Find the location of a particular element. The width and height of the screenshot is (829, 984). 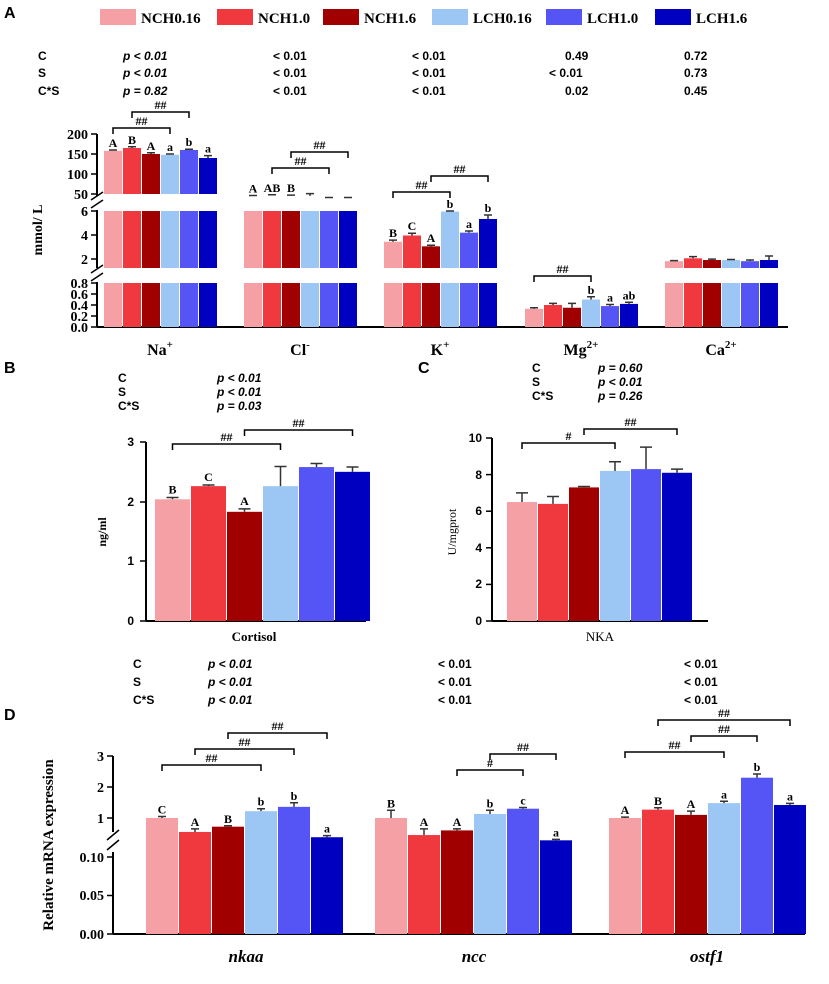

c-error-lch16 is located at coordinates (677, 470).